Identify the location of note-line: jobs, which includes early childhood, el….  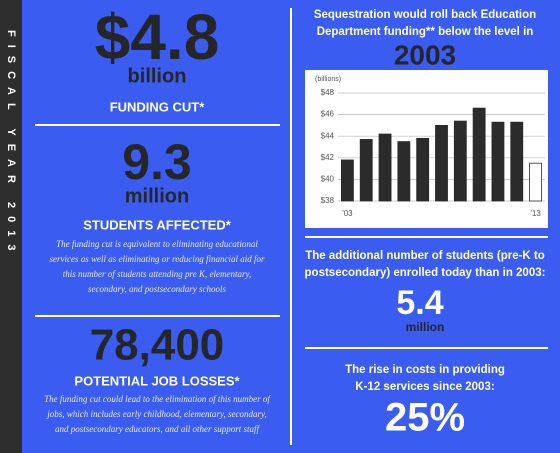
(156, 414).